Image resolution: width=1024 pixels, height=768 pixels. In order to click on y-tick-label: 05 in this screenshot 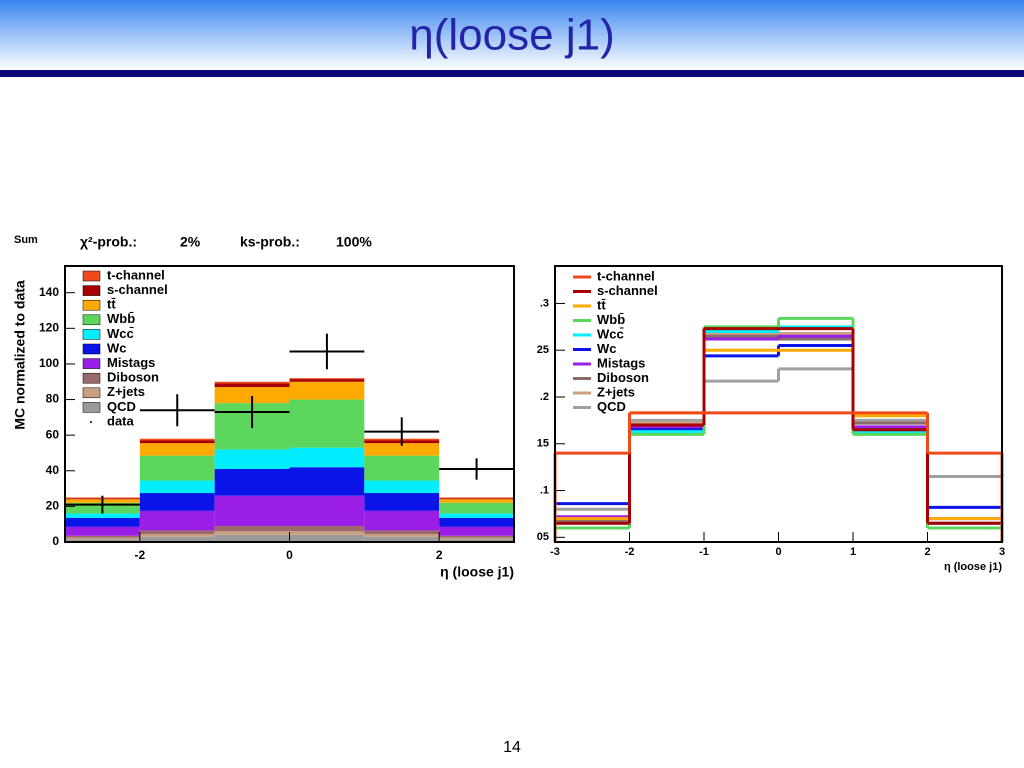, I will do `click(543, 537)`.